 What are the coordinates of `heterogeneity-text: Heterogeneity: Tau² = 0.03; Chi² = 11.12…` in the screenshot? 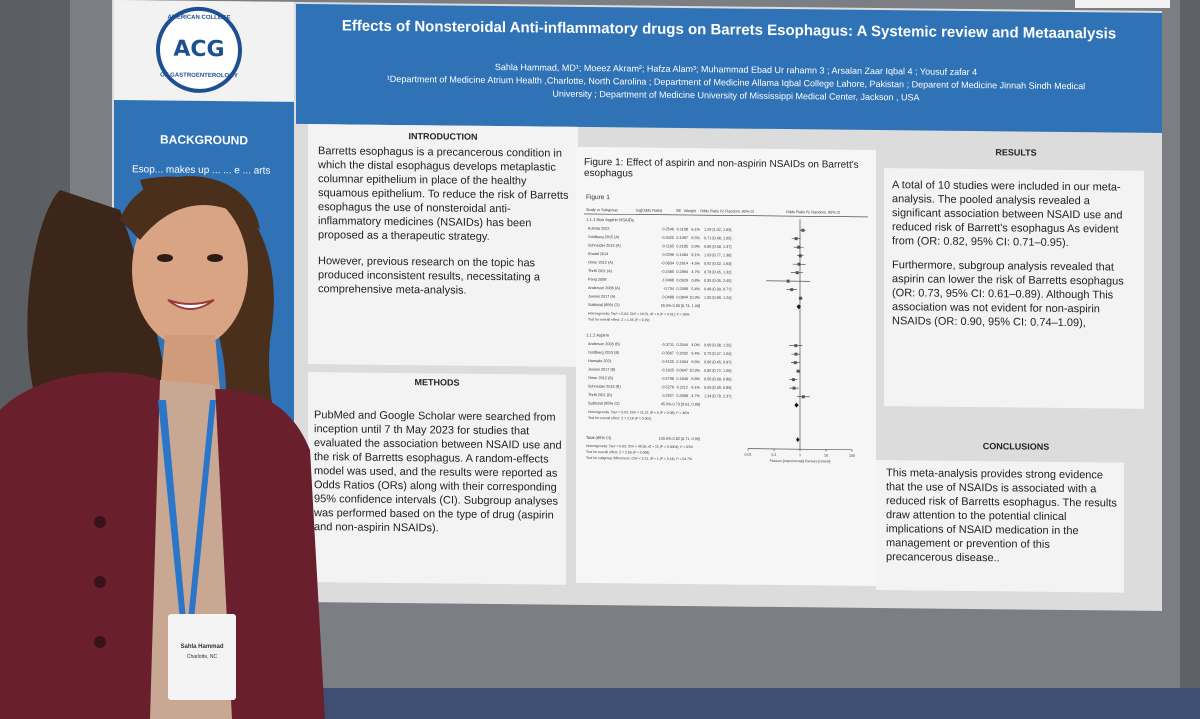 It's located at (638, 412).